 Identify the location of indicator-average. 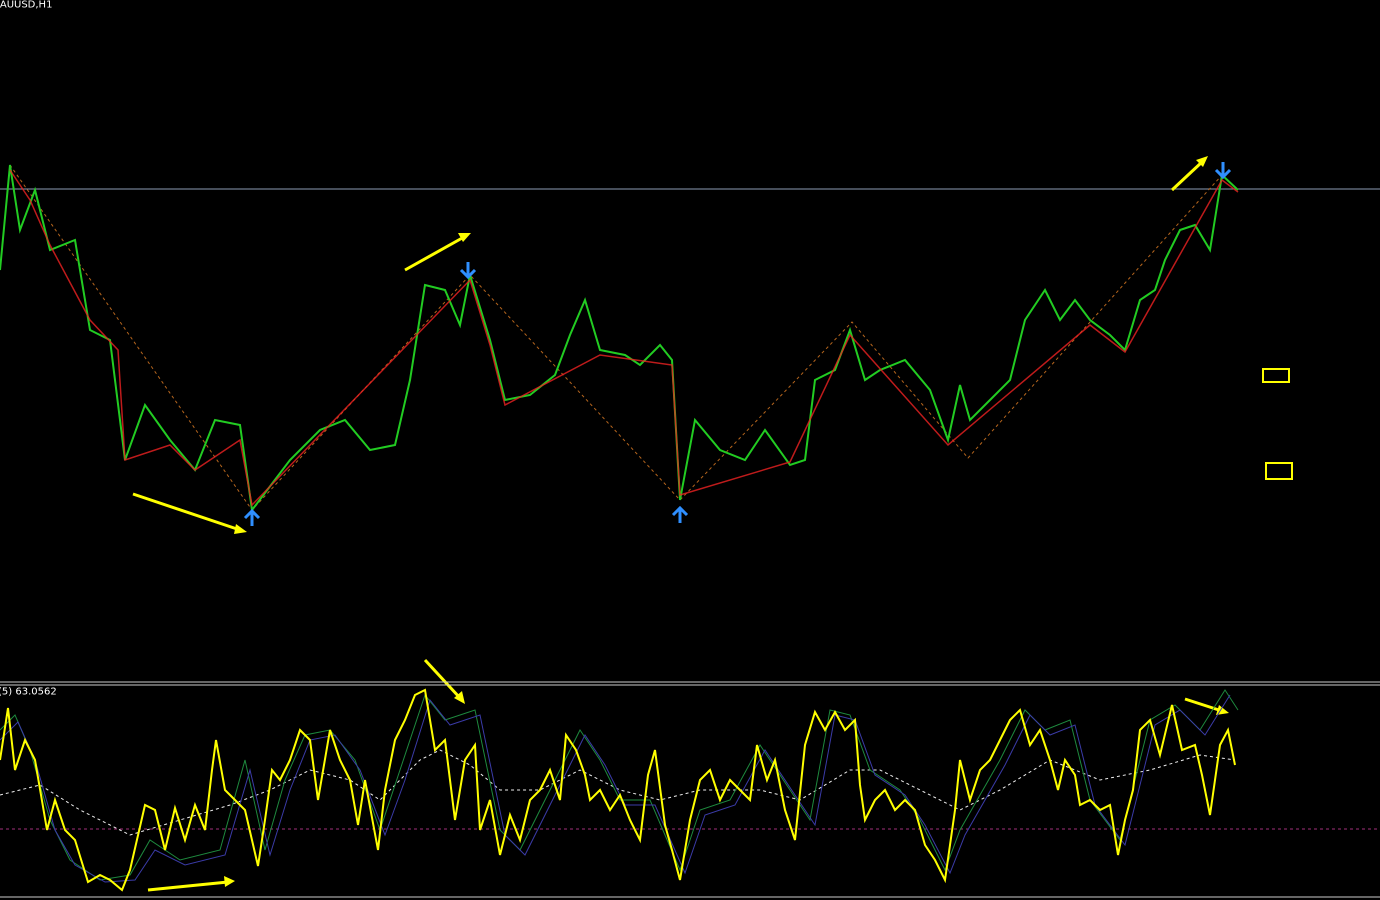
(618, 792).